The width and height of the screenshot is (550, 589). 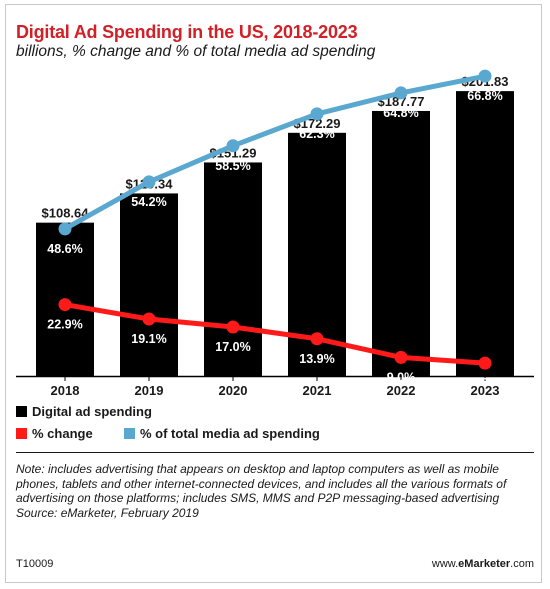 What do you see at coordinates (316, 134) in the screenshot?
I see `label-pct-total-media-2021: 62.3%` at bounding box center [316, 134].